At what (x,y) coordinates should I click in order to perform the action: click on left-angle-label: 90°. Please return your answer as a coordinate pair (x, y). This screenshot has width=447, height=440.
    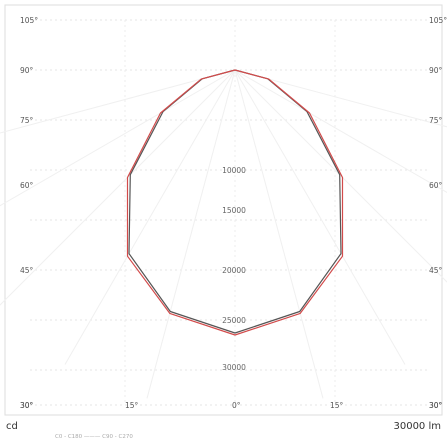
    Looking at the image, I should click on (27, 70).